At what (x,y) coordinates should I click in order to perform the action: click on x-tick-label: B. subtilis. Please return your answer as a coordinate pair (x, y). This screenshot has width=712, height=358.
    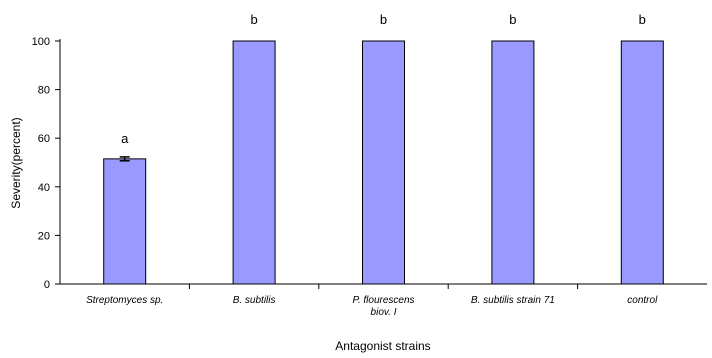
    Looking at the image, I should click on (254, 300).